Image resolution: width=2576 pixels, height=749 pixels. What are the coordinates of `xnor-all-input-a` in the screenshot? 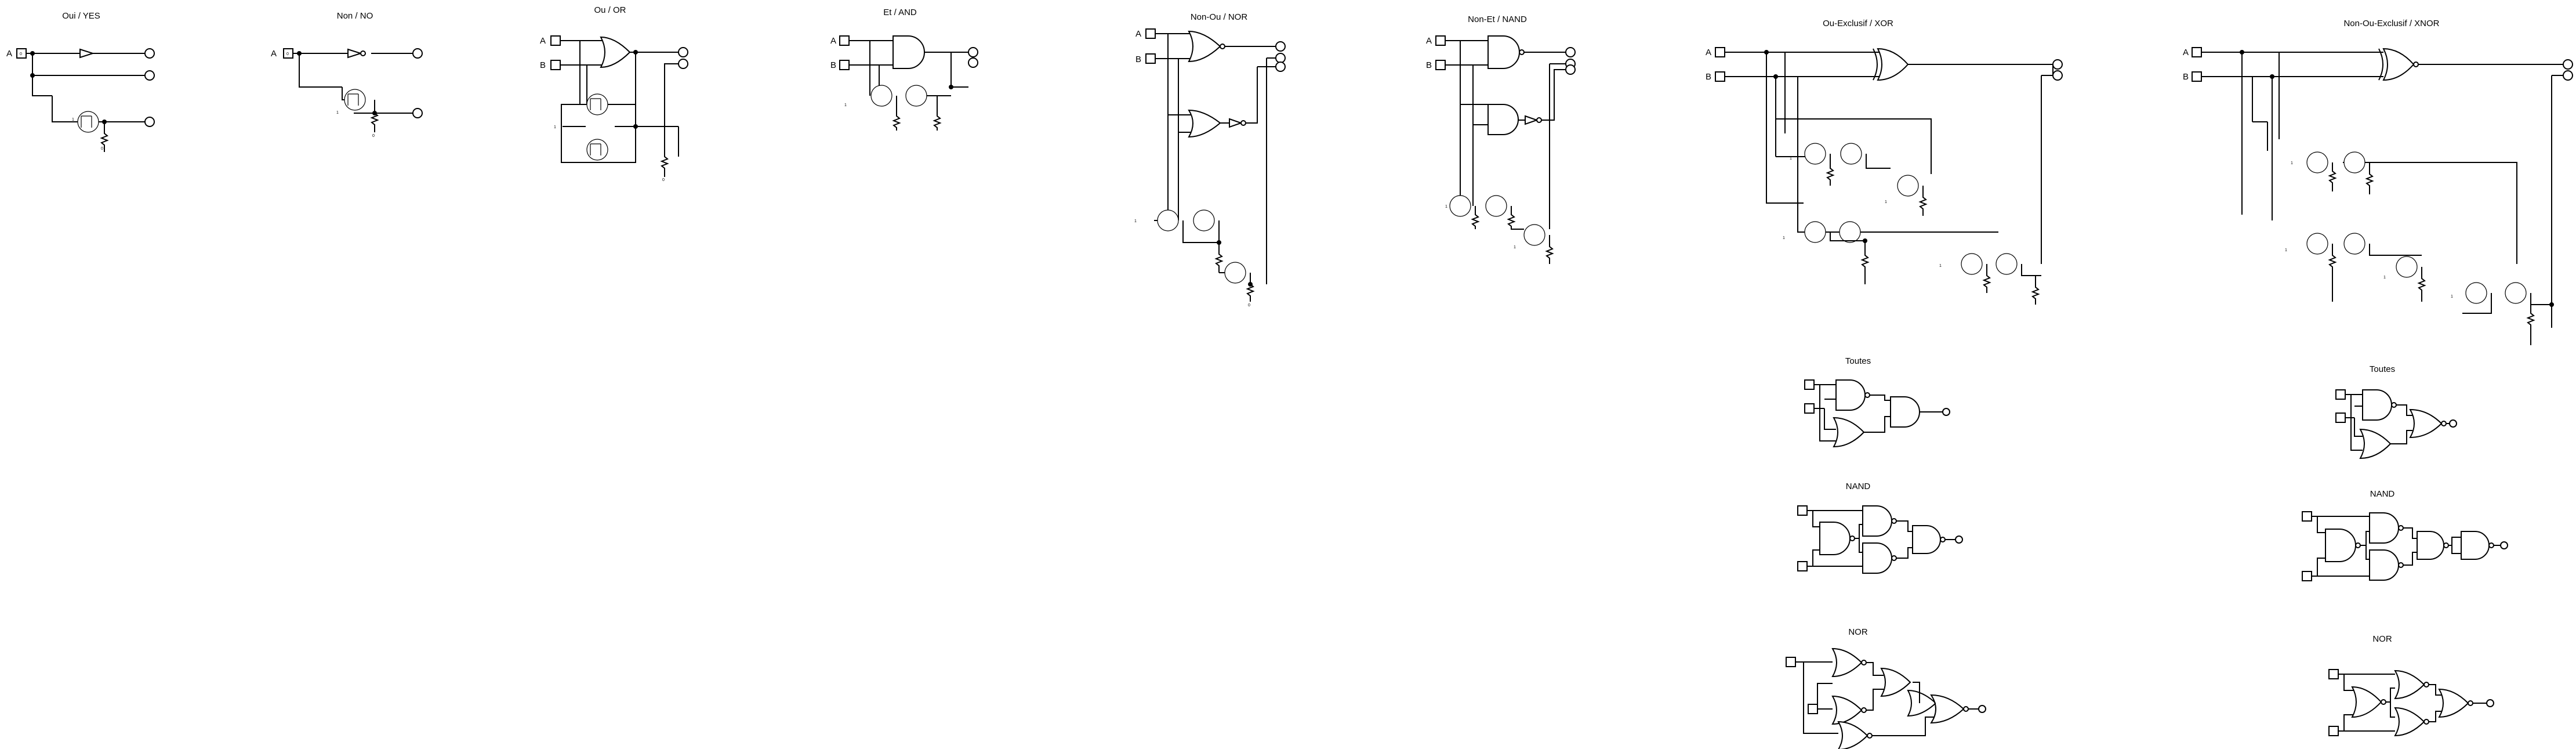 It's located at (2340, 394).